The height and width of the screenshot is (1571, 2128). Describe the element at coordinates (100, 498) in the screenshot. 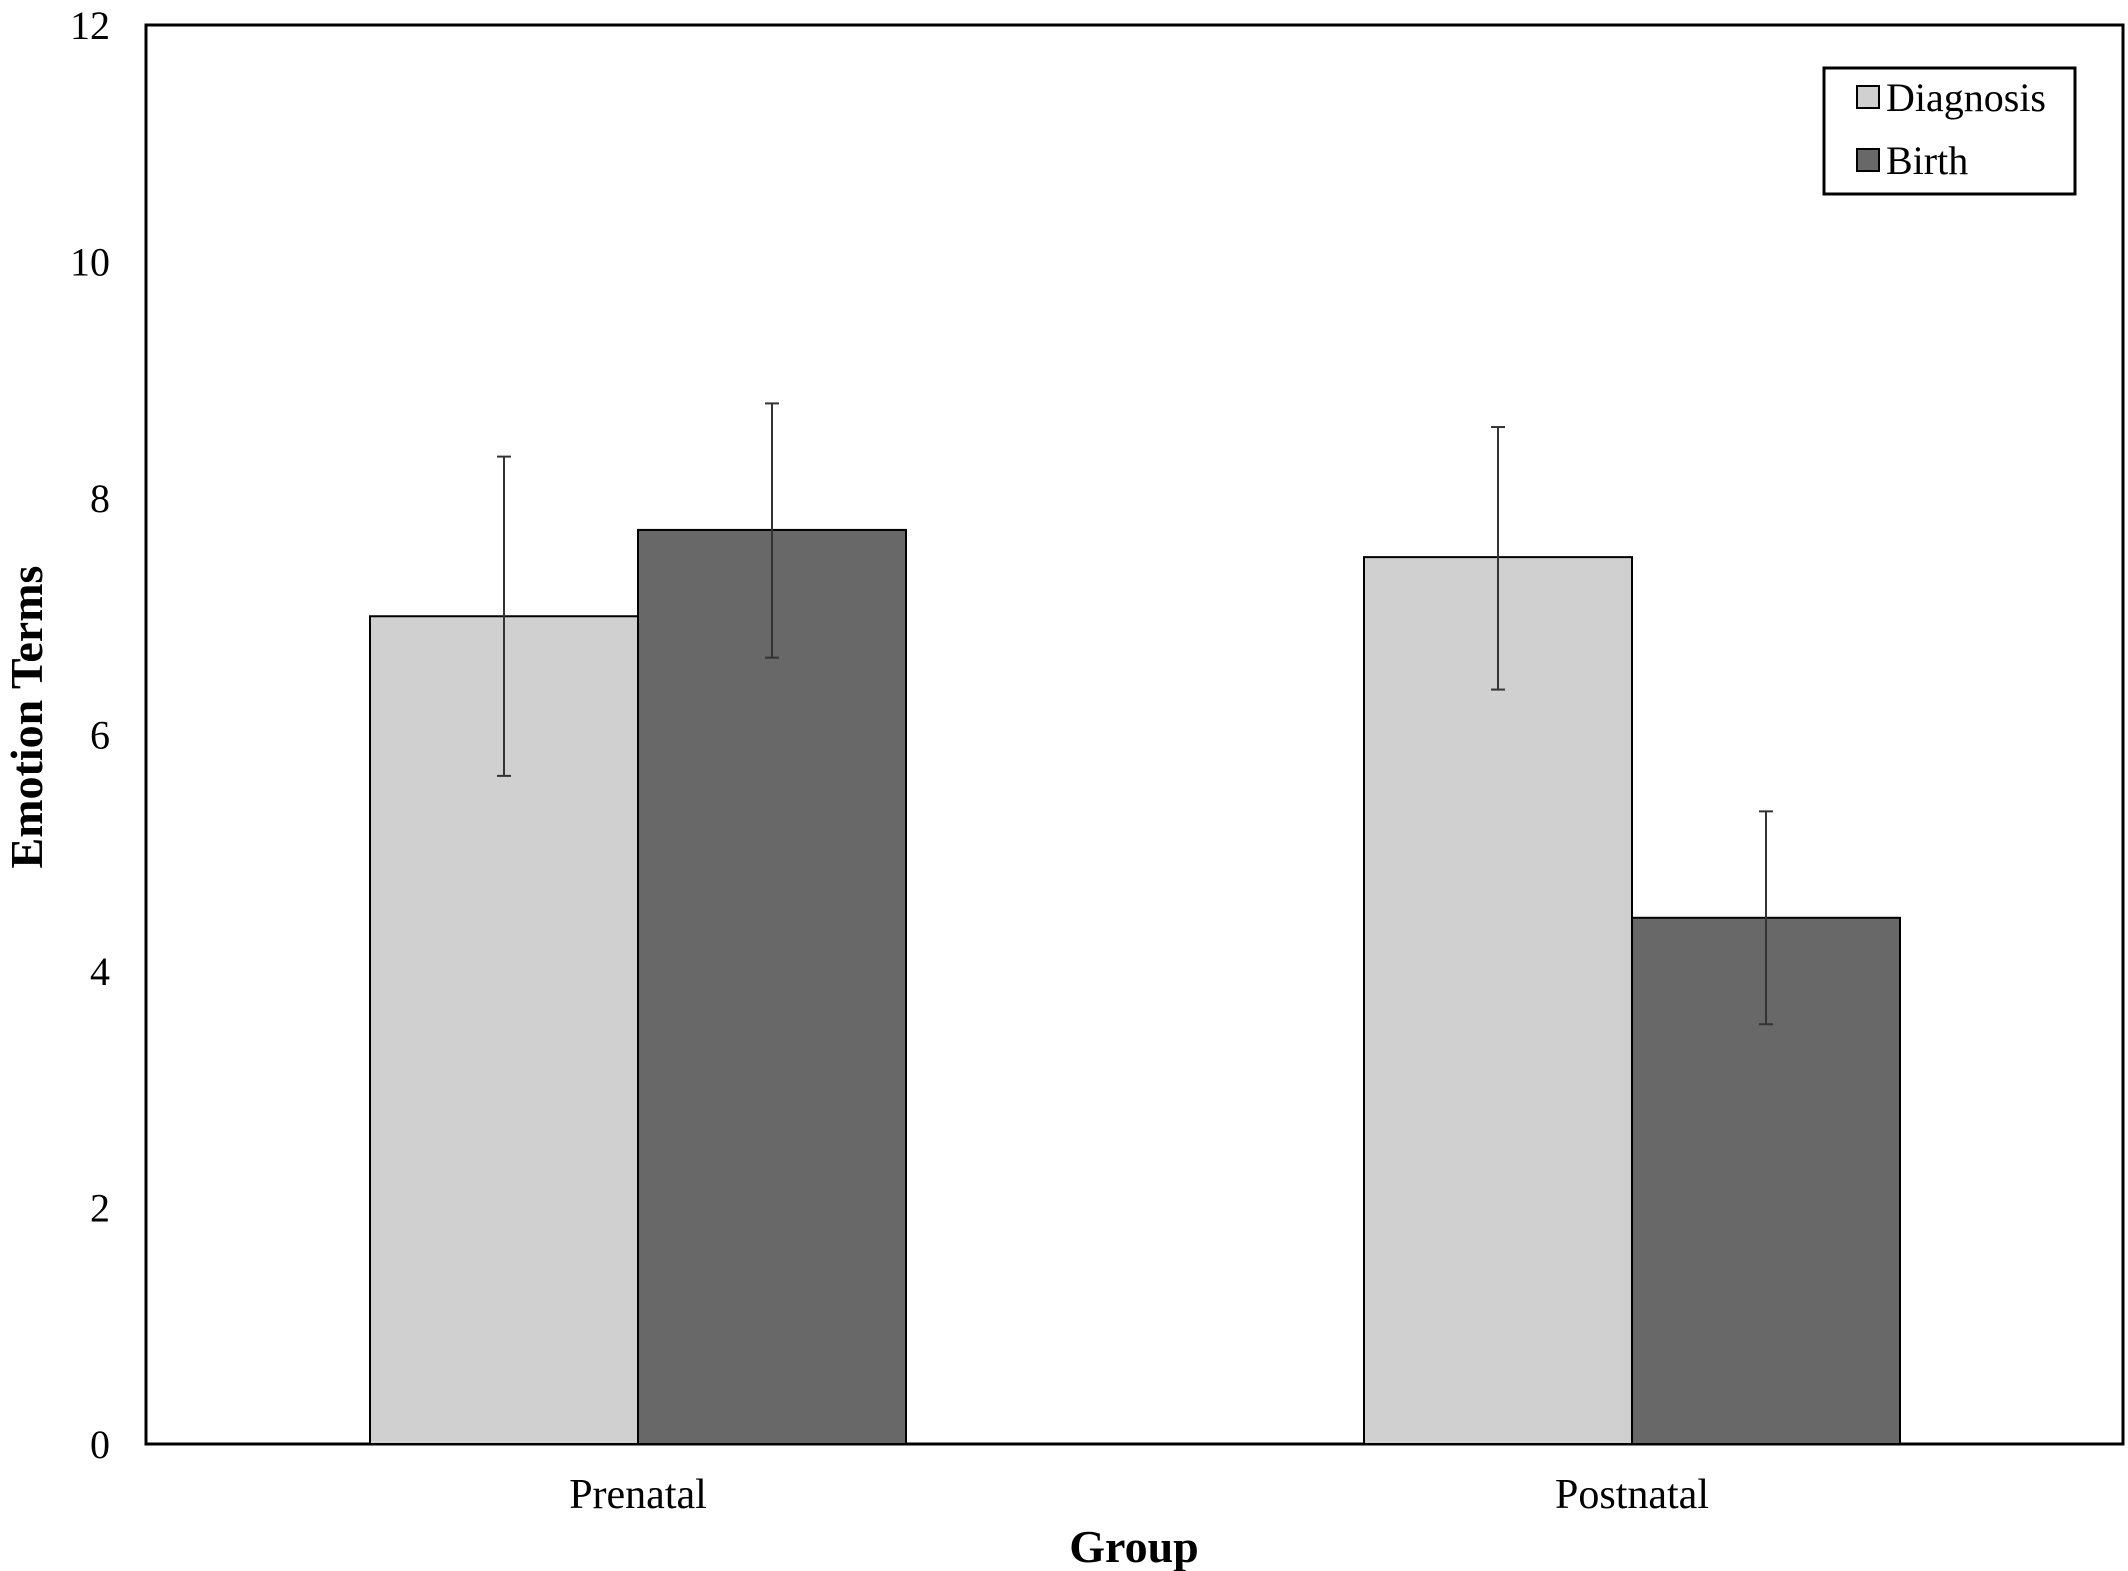

I see `y-tick-label: 8` at that location.